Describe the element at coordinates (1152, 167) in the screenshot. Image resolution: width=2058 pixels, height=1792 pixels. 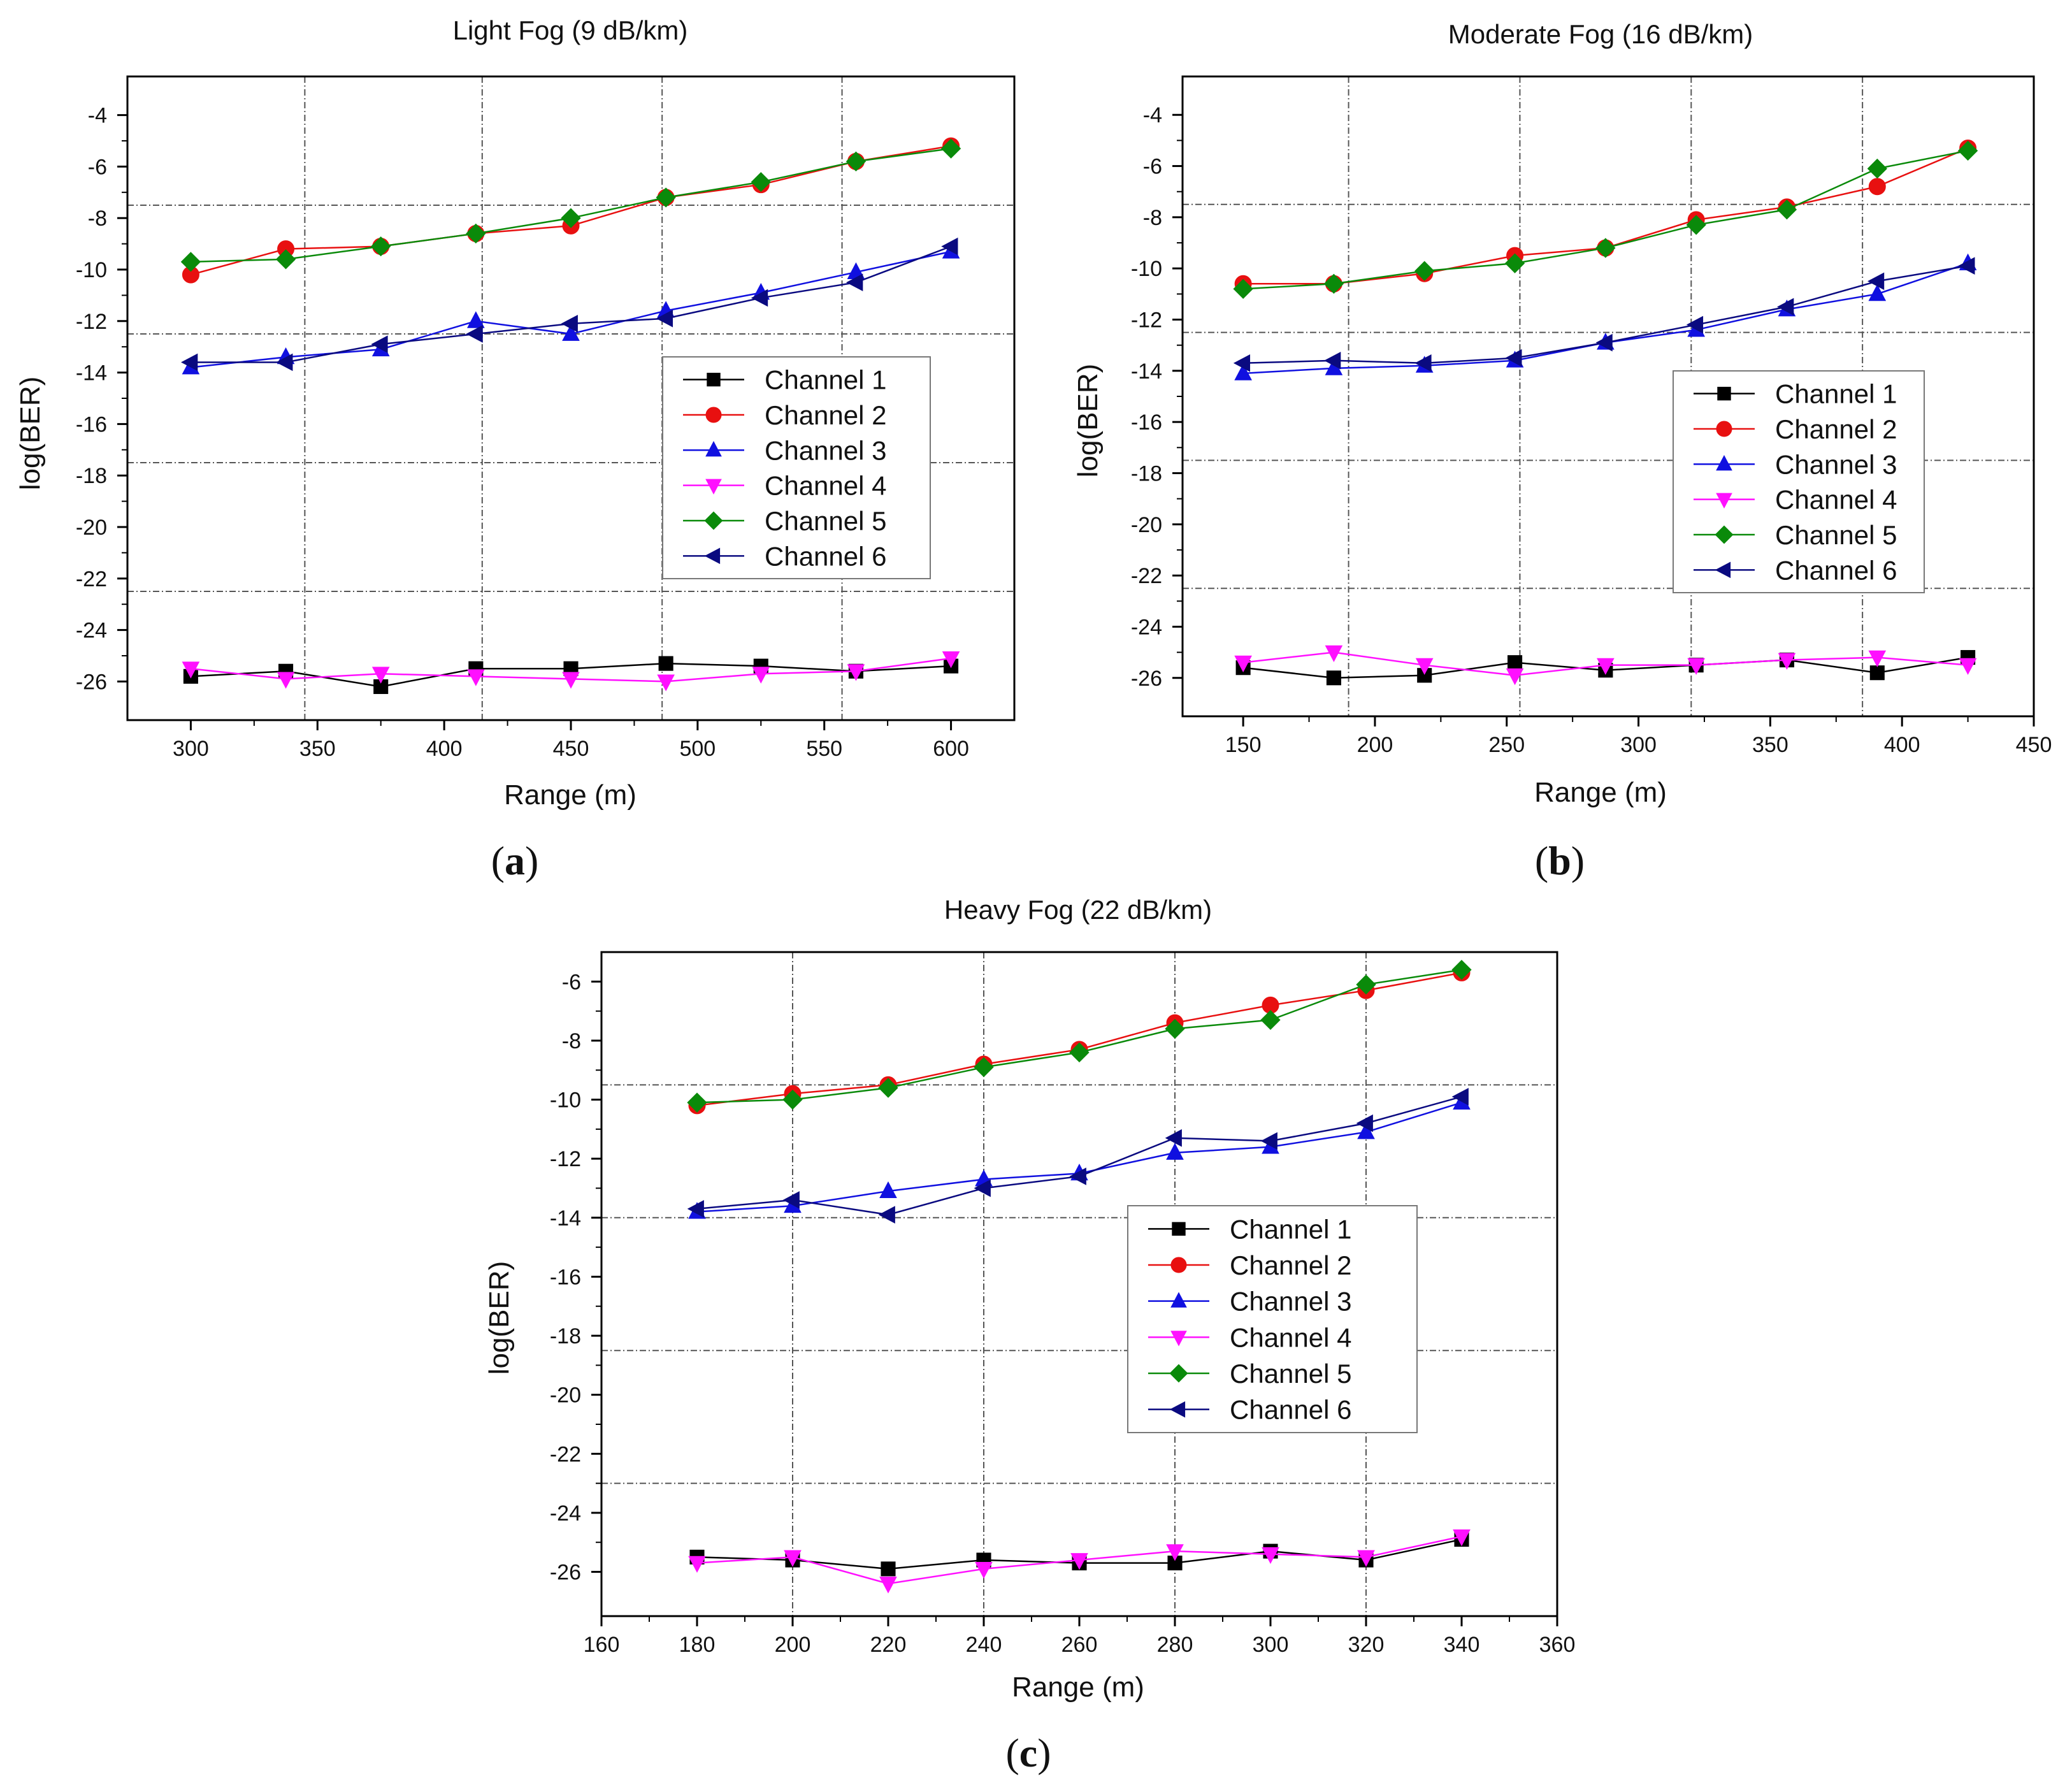
I see `y-tick-label: -6` at that location.